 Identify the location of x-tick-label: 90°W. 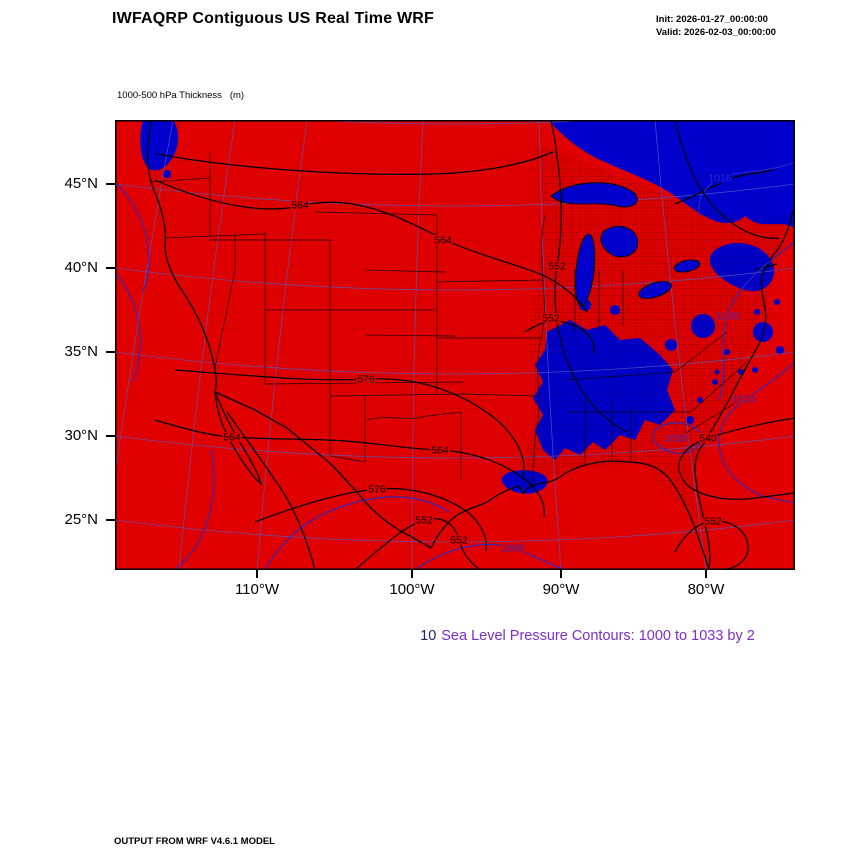
(561, 589).